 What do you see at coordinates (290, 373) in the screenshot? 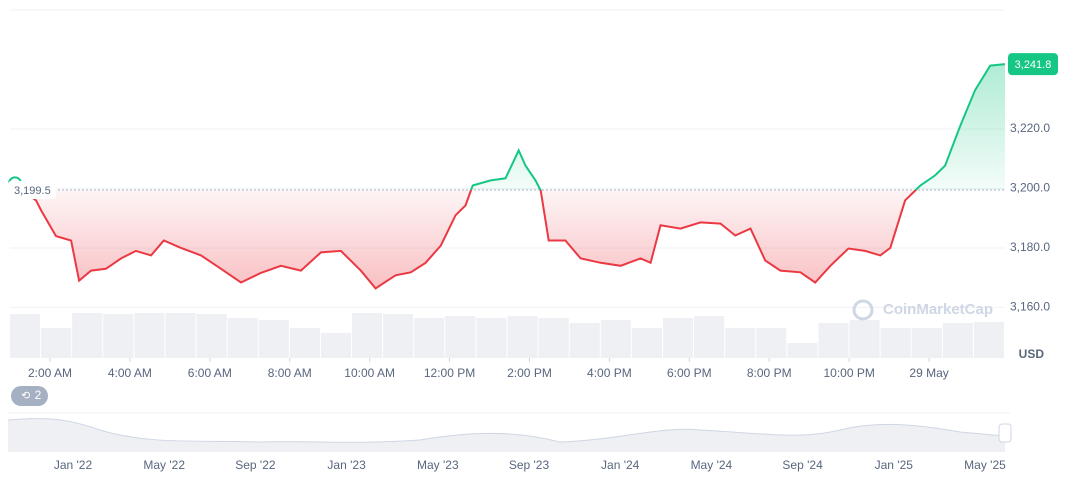
I see `x-tick-label: 8:00 AM` at bounding box center [290, 373].